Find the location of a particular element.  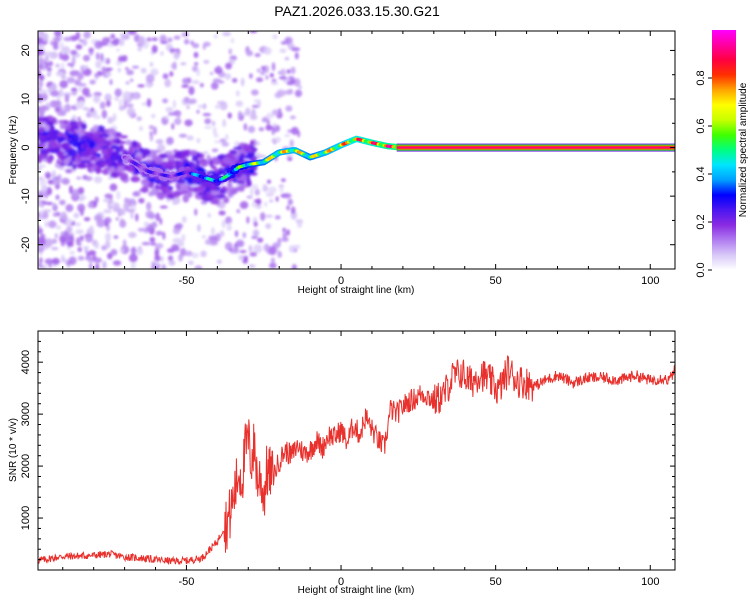

y-tick-label: -20 is located at coordinates (26, 245).